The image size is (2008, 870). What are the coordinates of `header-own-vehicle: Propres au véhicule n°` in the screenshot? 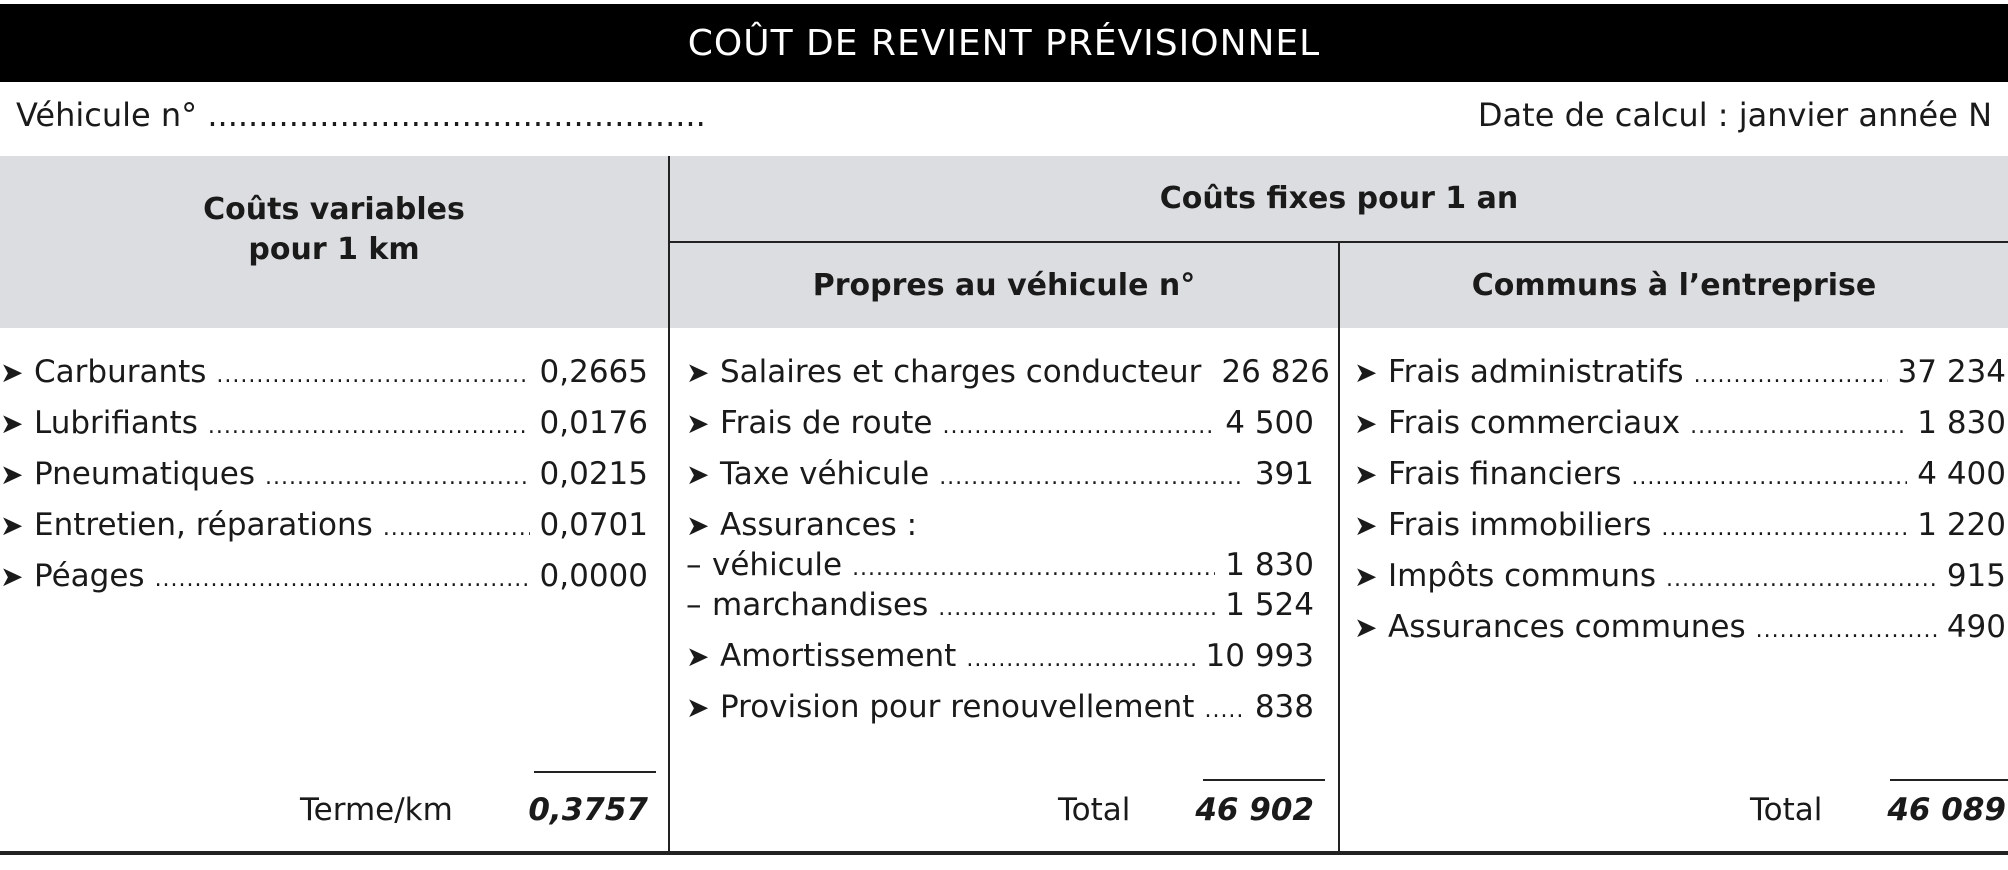 It's located at (1004, 285).